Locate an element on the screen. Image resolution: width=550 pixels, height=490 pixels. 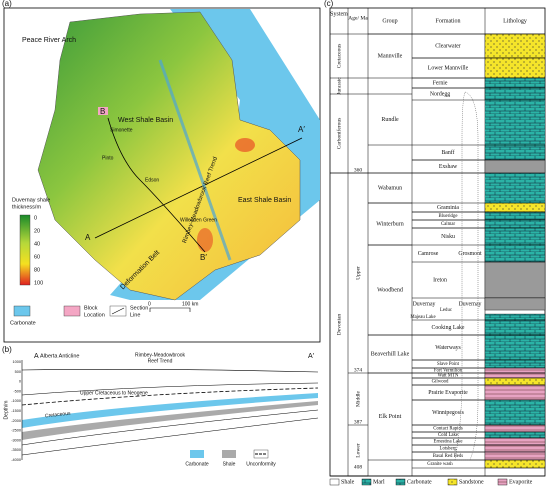
formation: Gilwood is located at coordinates (440, 382).